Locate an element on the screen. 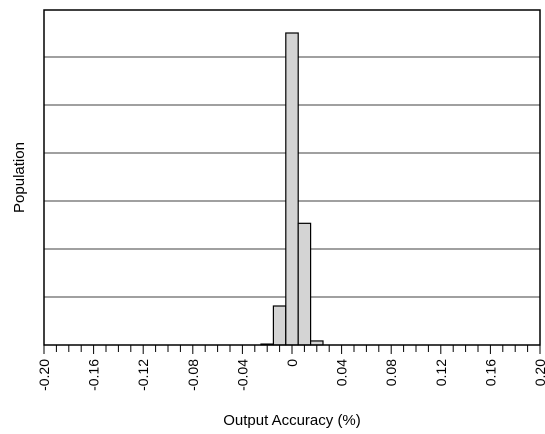 Image resolution: width=545 pixels, height=434 pixels. y-axis-label: Population is located at coordinates (19, 177).